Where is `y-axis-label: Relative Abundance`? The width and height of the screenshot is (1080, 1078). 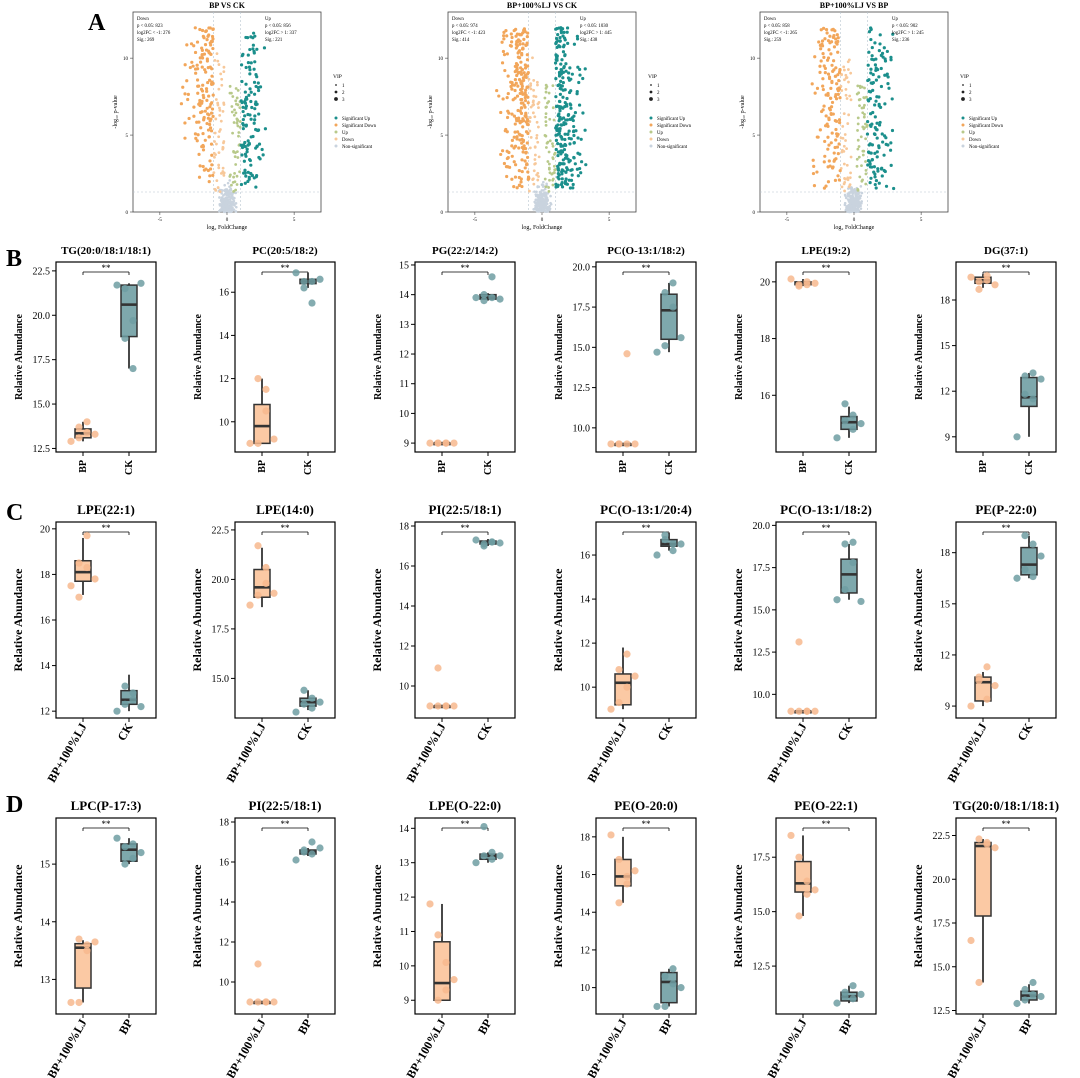
y-axis-label: Relative Abundance is located at coordinates (198, 357).